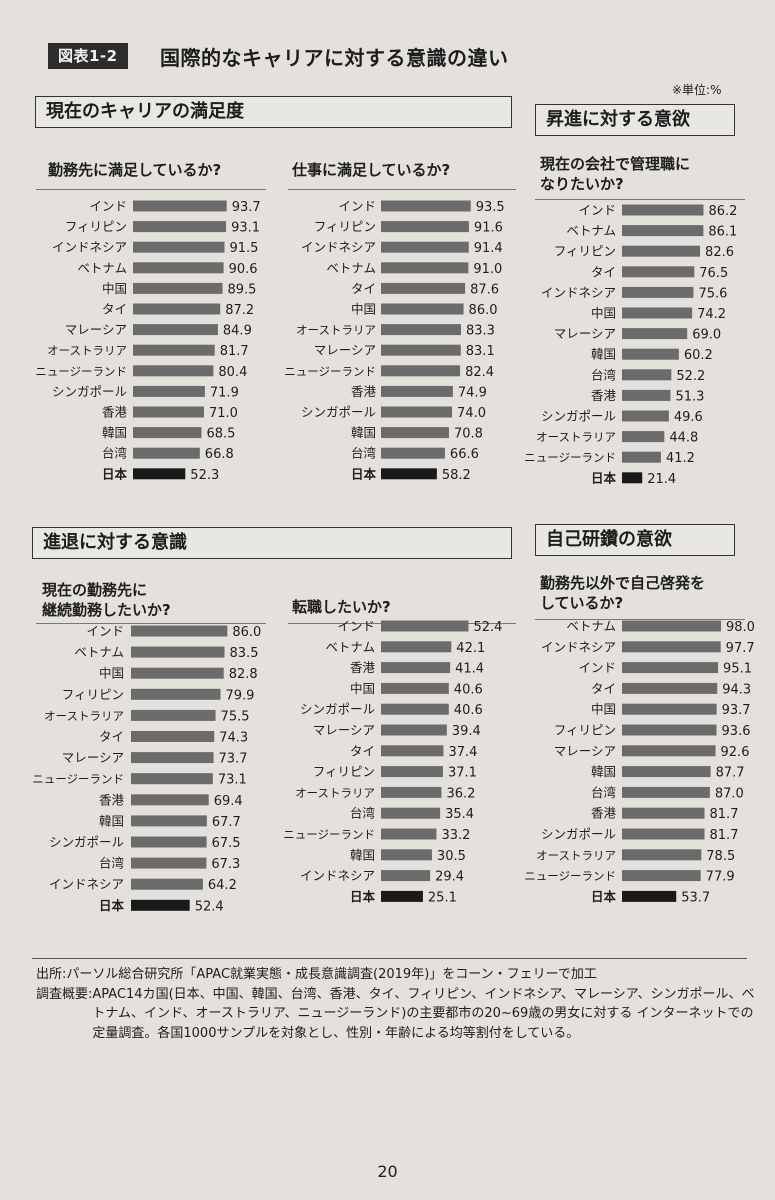 Image resolution: width=775 pixels, height=1200 pixels. What do you see at coordinates (225, 864) in the screenshot?
I see `data-label: 67.3` at bounding box center [225, 864].